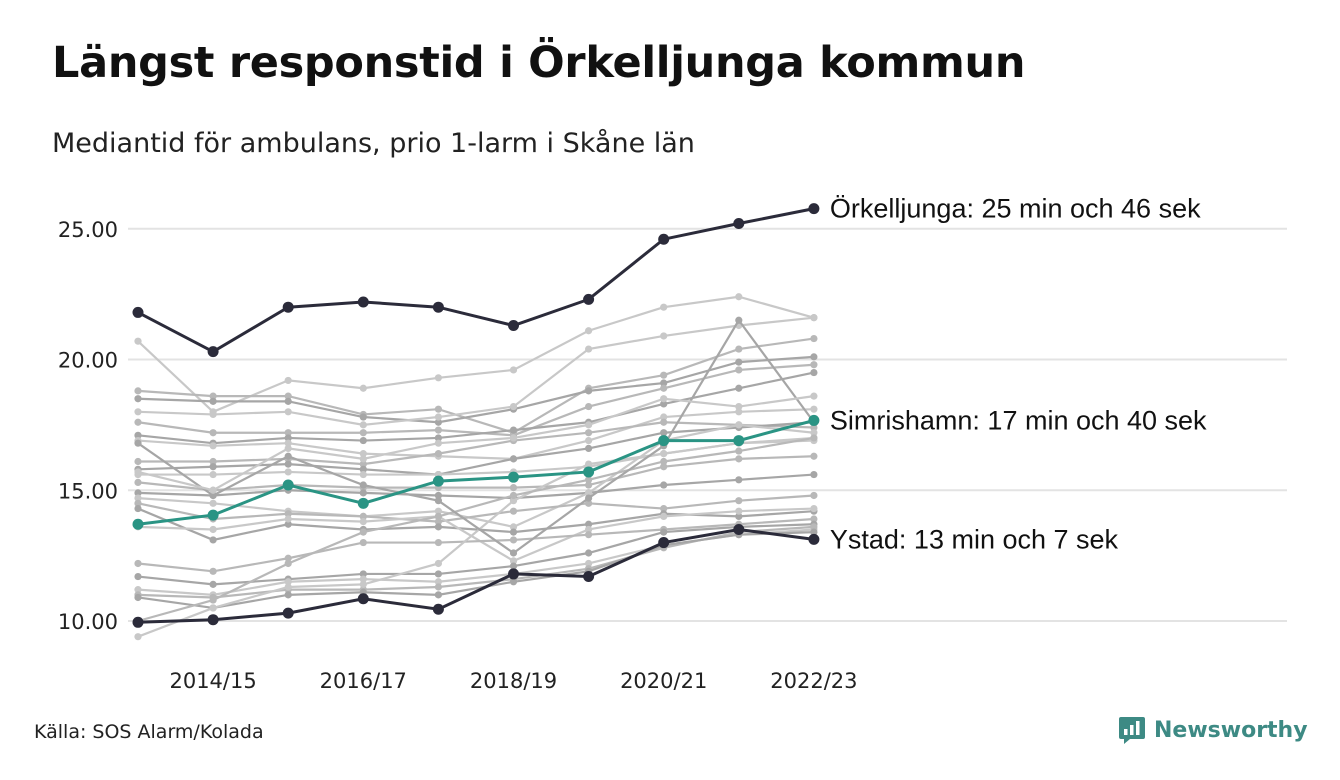  I want to click on x-axis-ticks: 2014/15 2016/17 2018/19 2020/21 2022/23, so click(513, 681).